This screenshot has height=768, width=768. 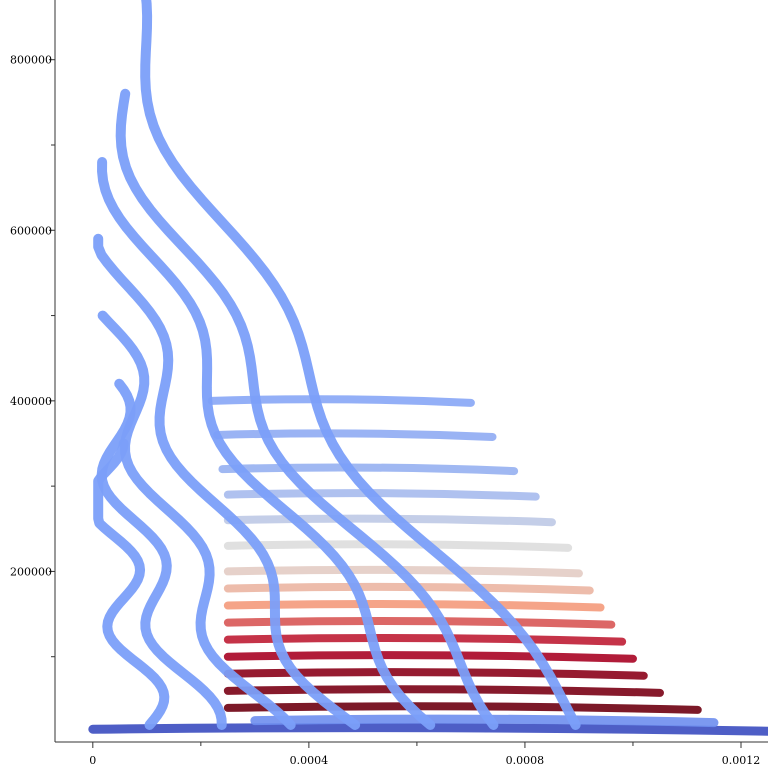 I want to click on y-ticks: 200000 400000 600000 800000, so click(x=32, y=356).